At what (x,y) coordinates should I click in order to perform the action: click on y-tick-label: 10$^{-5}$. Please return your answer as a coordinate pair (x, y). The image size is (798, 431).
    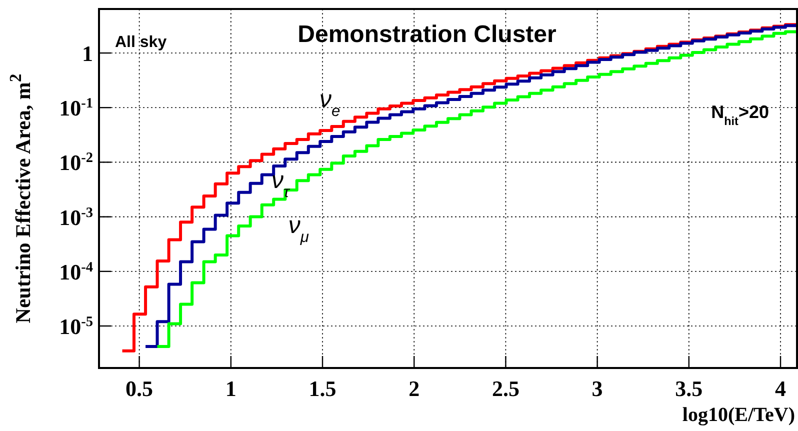
    Looking at the image, I should click on (76, 326).